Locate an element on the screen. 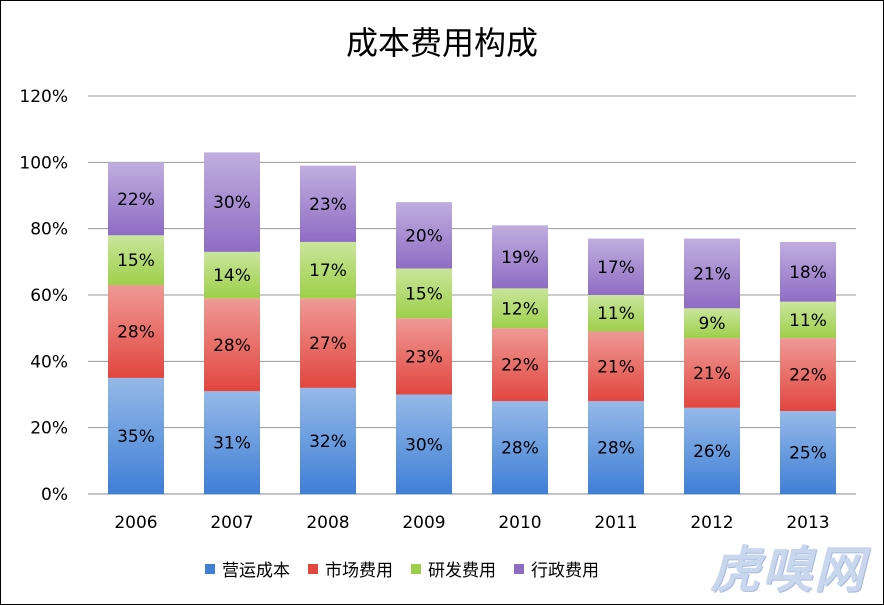  data-label: 20% is located at coordinates (424, 236).